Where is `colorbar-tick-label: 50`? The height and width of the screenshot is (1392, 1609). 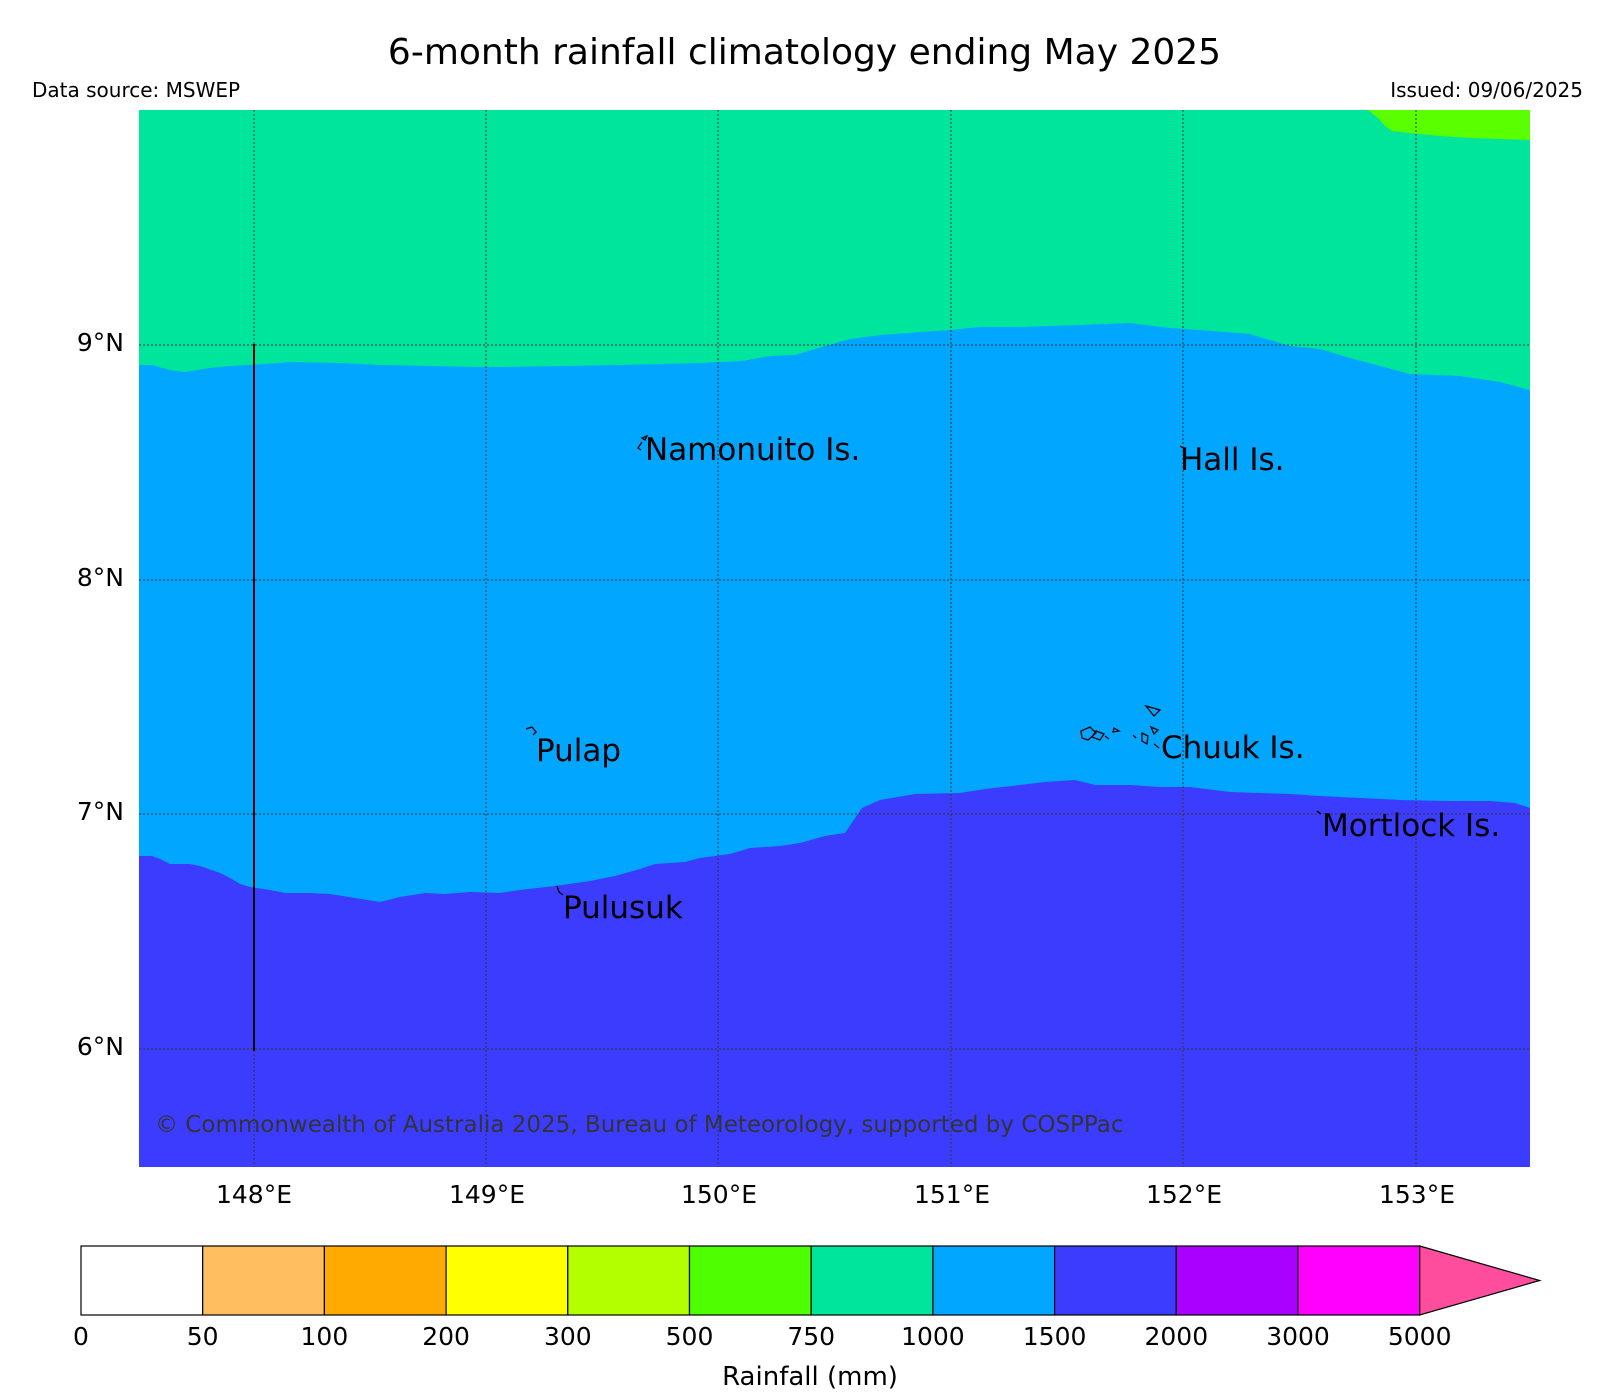
colorbar-tick-label: 50 is located at coordinates (202, 1336).